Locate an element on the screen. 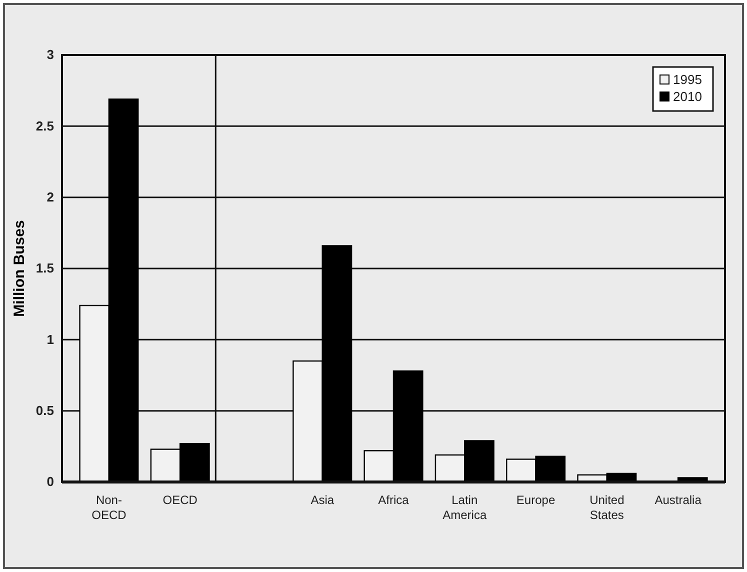 The height and width of the screenshot is (572, 747). y-axis-title: Million Buses is located at coordinates (19, 268).